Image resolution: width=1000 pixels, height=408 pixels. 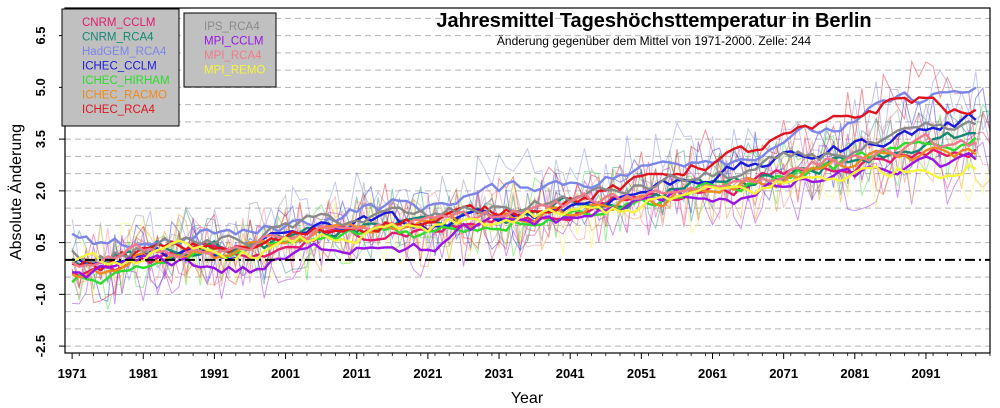 I want to click on legend-right: IPS_RCA4 MPI_CCLM MPI_RCA4 MPI_REMO, so click(x=230, y=50).